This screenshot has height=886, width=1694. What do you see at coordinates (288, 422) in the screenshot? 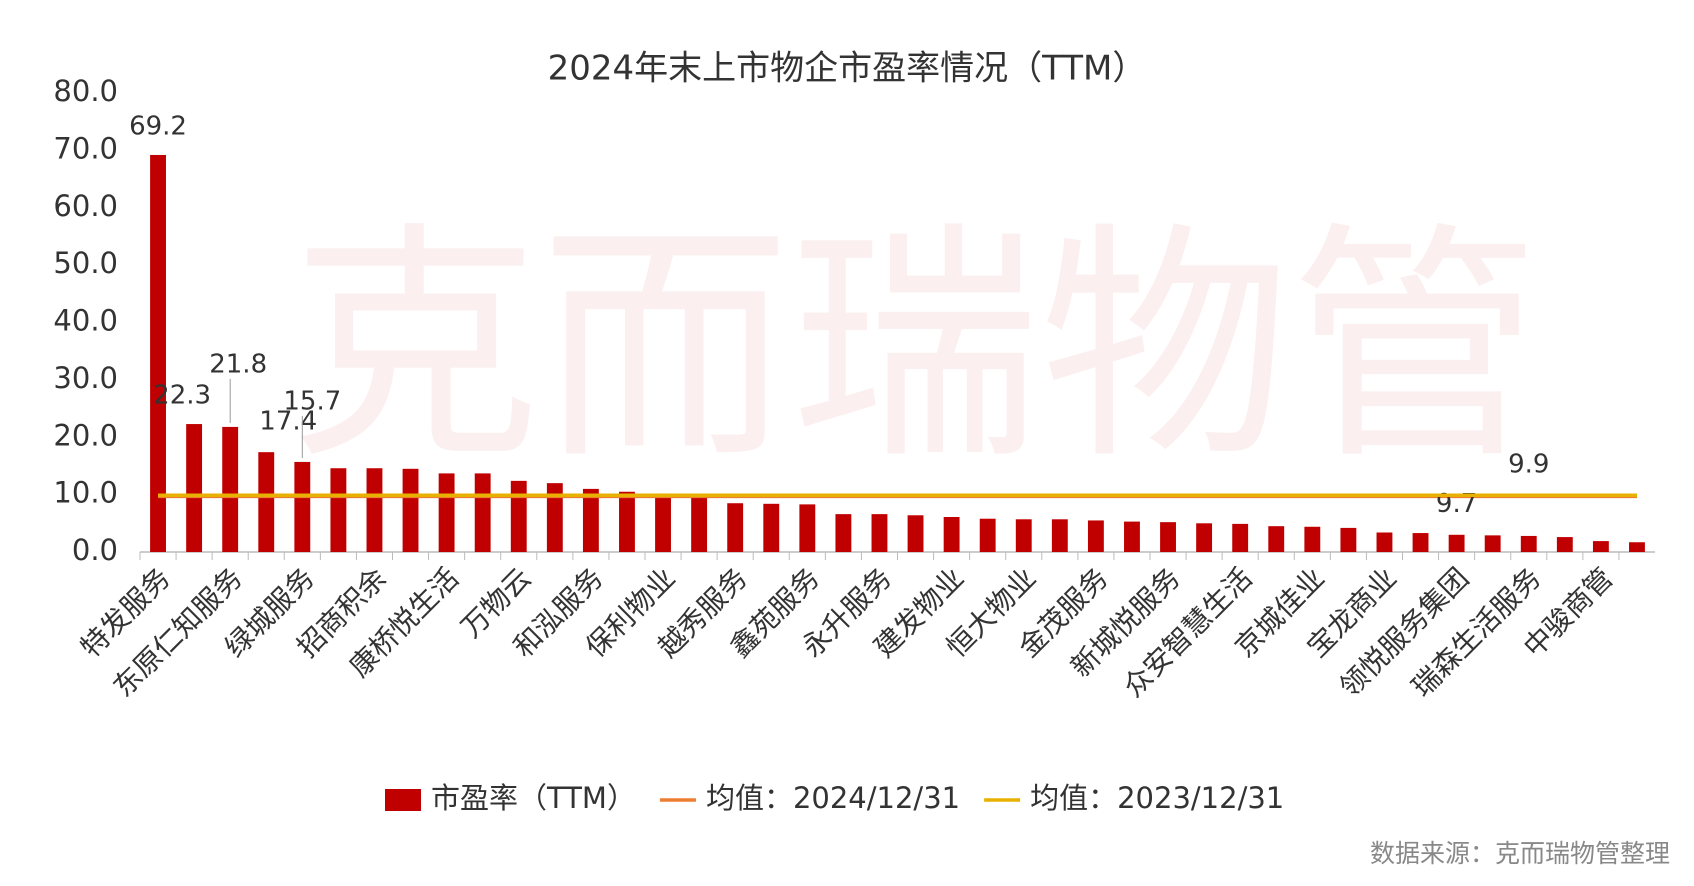
I see `data-label: 17.4` at bounding box center [288, 422].